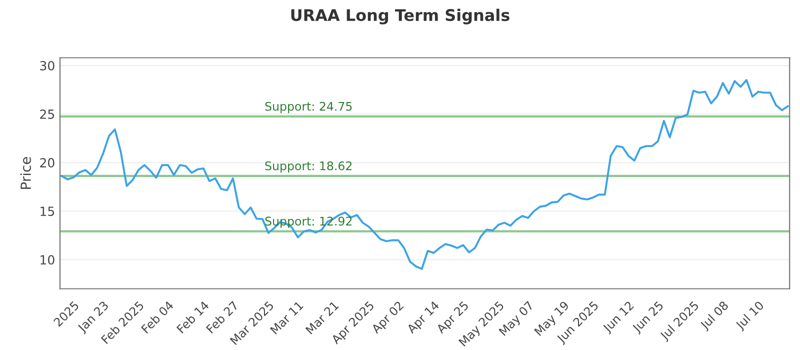 Image resolution: width=800 pixels, height=350 pixels. What do you see at coordinates (400, 16) in the screenshot?
I see `chart-title: URAA Long Term Signals` at bounding box center [400, 16].